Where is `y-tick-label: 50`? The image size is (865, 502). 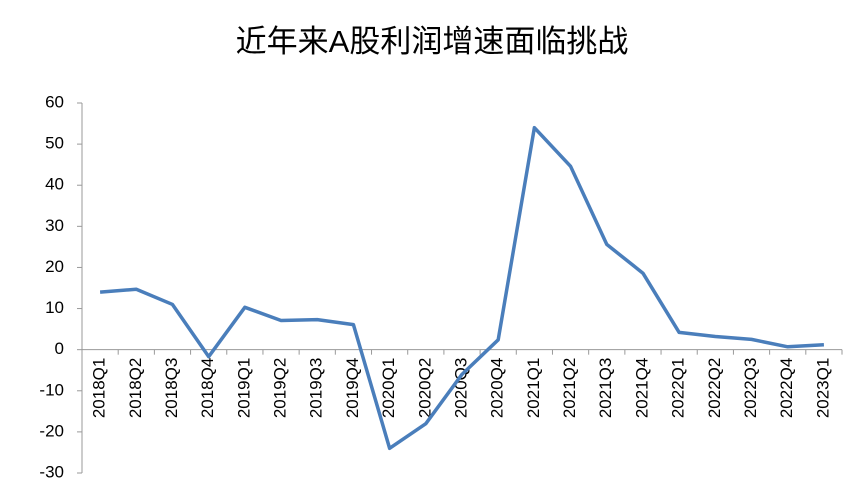
y-tick-label: 50 is located at coordinates (54, 143).